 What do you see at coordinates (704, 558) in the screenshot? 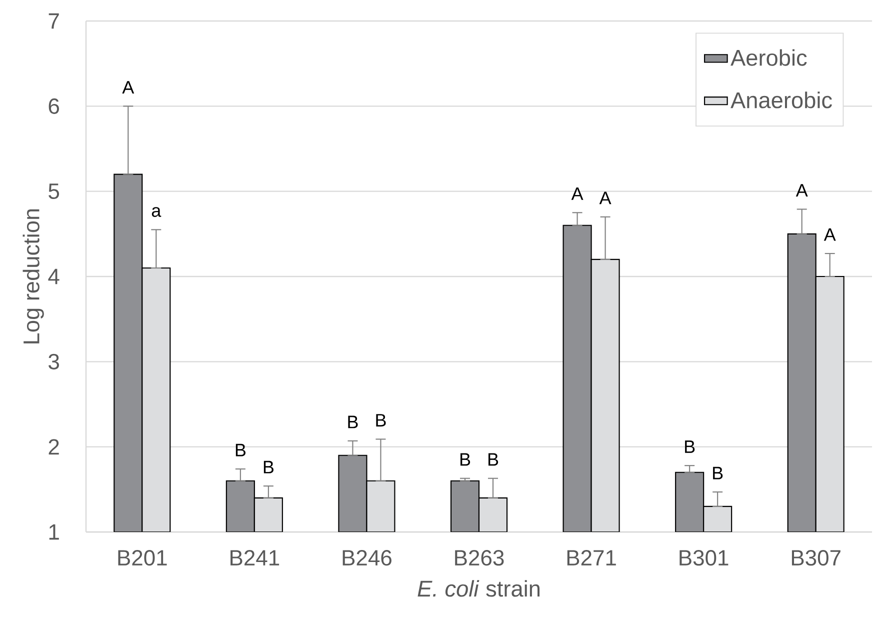
I see `x-tick-label: B301` at bounding box center [704, 558].